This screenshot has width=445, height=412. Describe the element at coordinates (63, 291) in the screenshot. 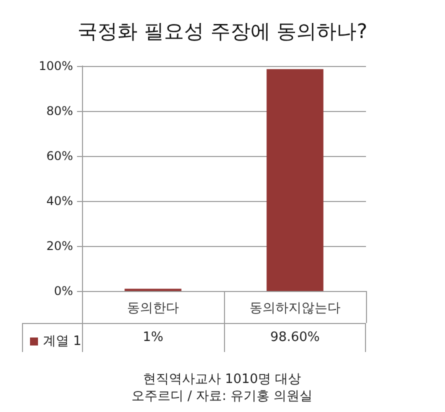

I see `y-tick-label: 0%` at that location.